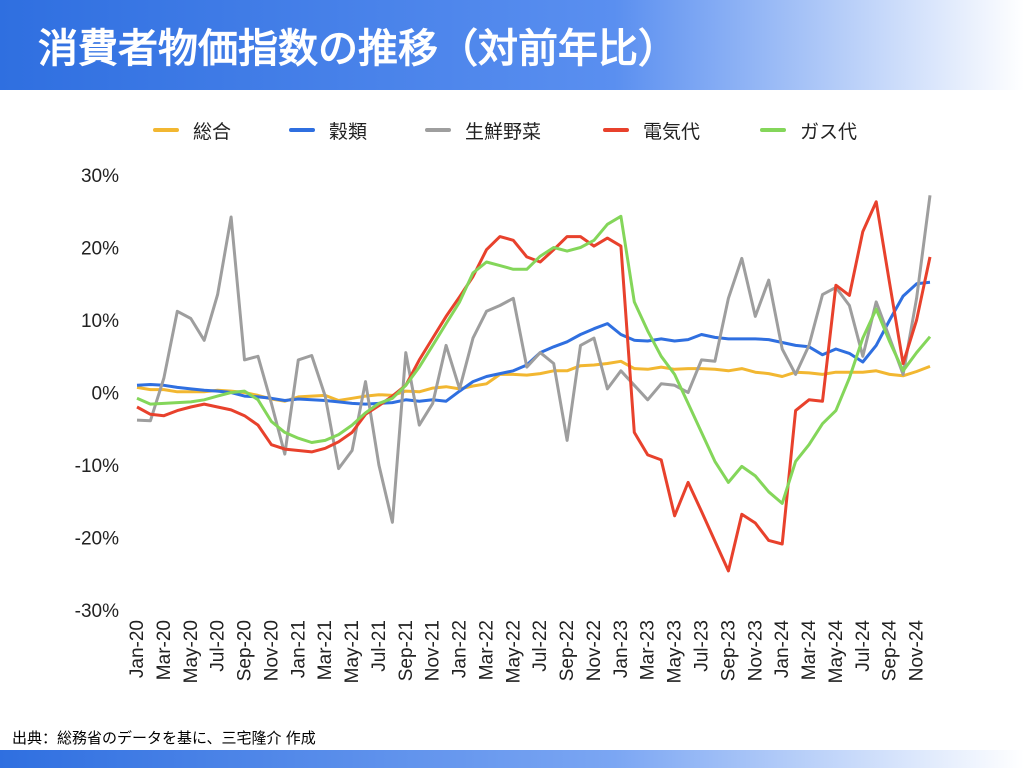 This screenshot has height=768, width=1024. I want to click on x-tick-label: Mar-21, so click(325, 650).